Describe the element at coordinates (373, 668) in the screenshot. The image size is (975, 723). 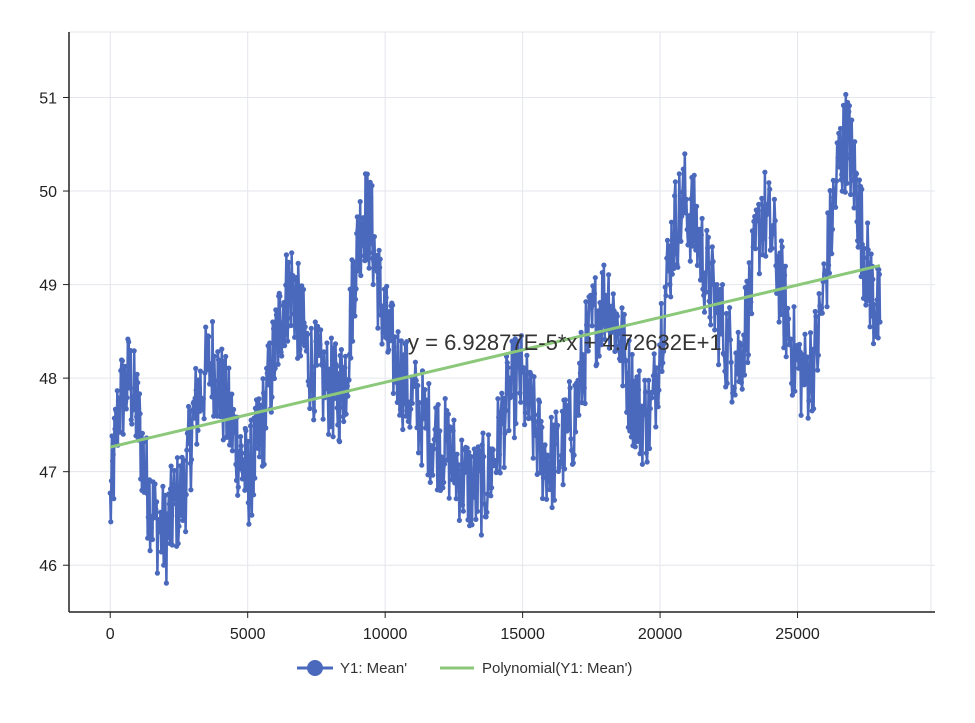
I see `legend-label-mean: Y1: Mean'` at that location.